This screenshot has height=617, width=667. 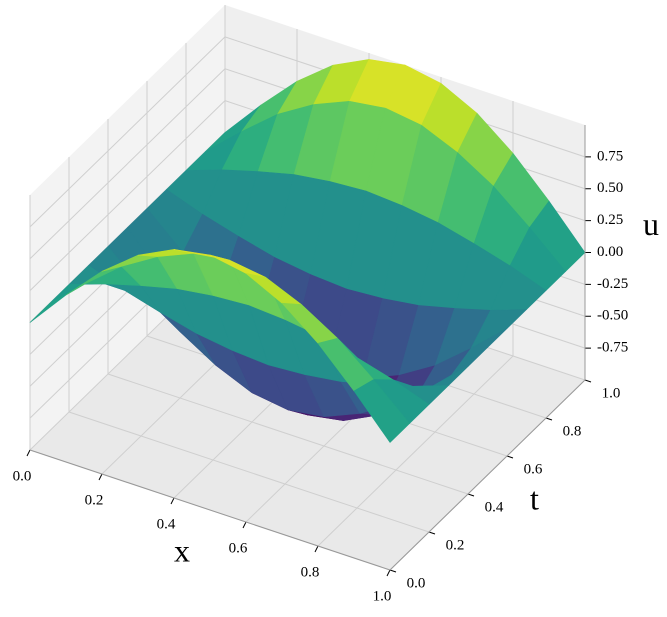 I want to click on z-tick-label: 0.75, so click(x=610, y=156).